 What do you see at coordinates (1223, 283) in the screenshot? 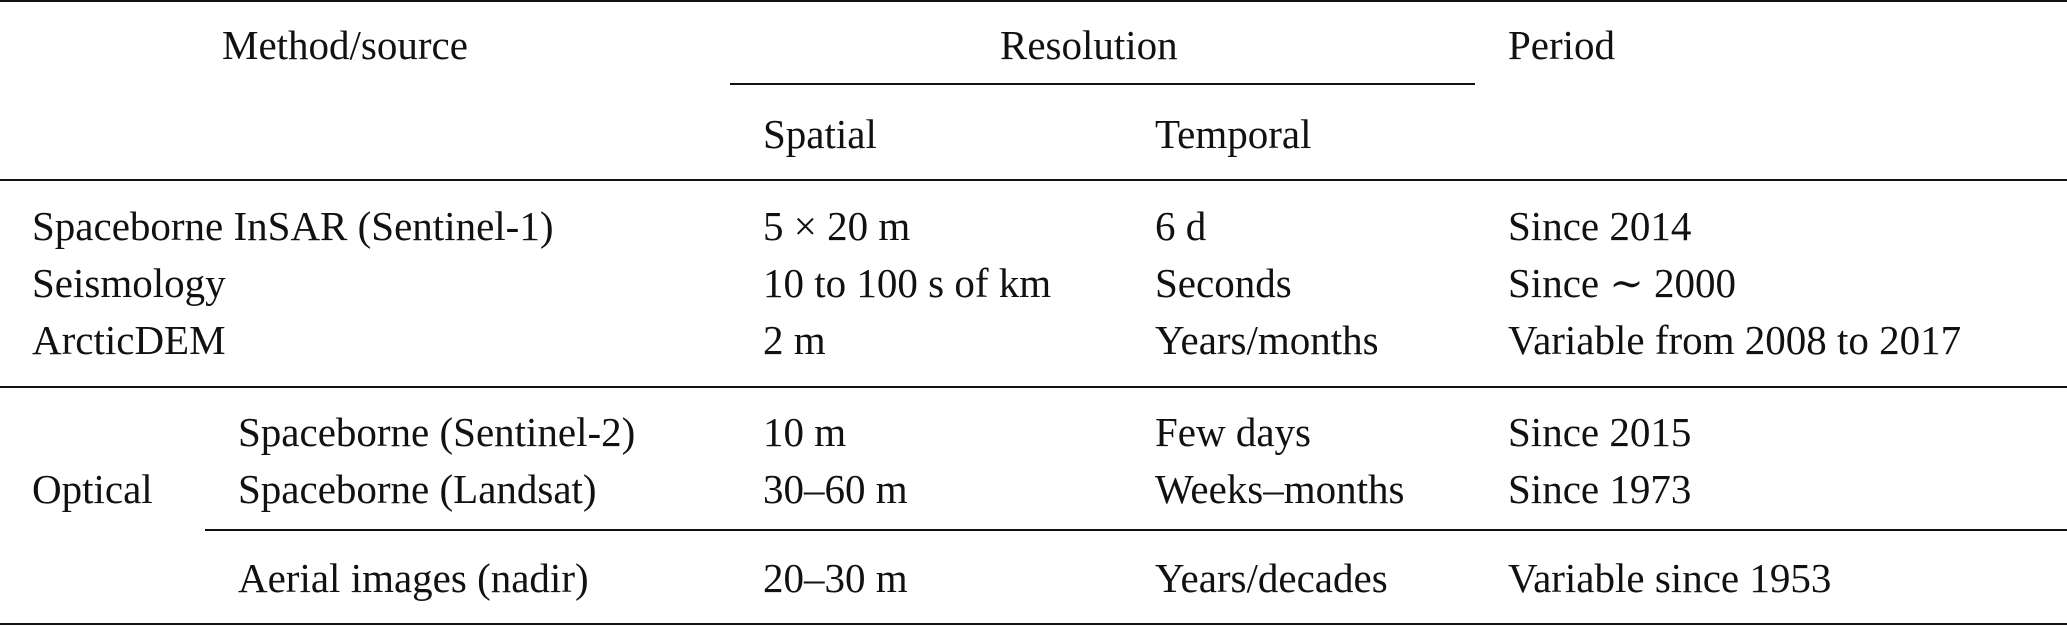
I see `temporal-cell: Seconds` at bounding box center [1223, 283].